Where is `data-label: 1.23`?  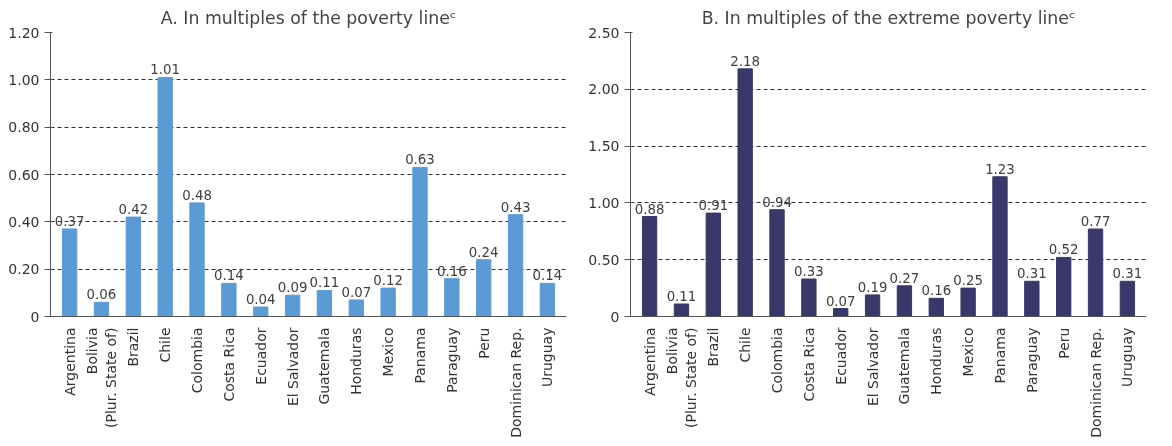
data-label: 1.23 is located at coordinates (1000, 169).